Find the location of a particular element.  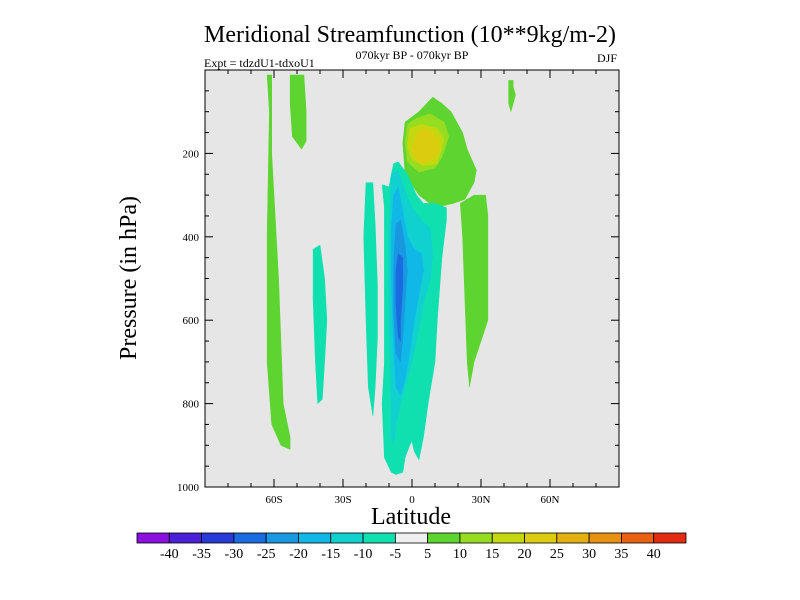

colorbar-label: 10 is located at coordinates (460, 554).